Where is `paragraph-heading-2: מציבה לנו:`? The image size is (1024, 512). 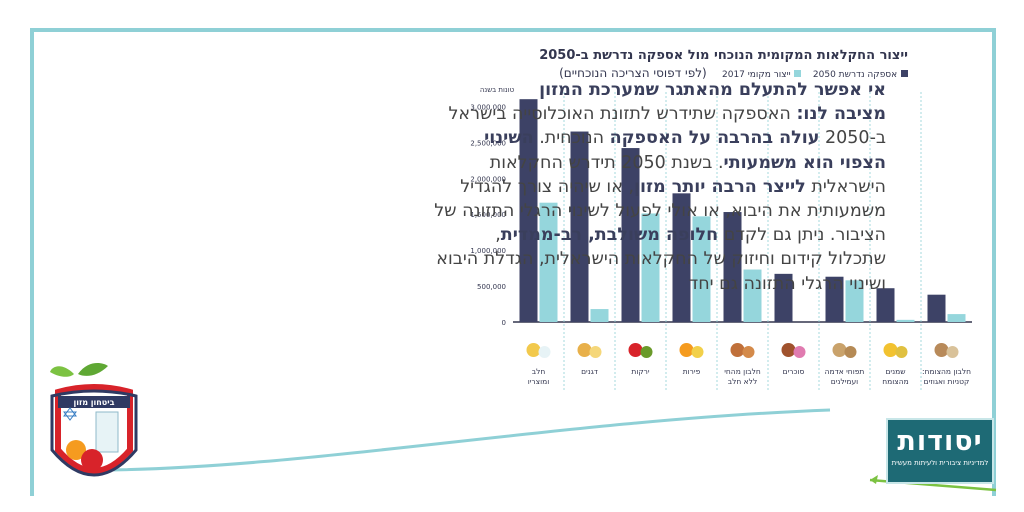 paragraph-heading-2: מציבה לנו: is located at coordinates (841, 114).